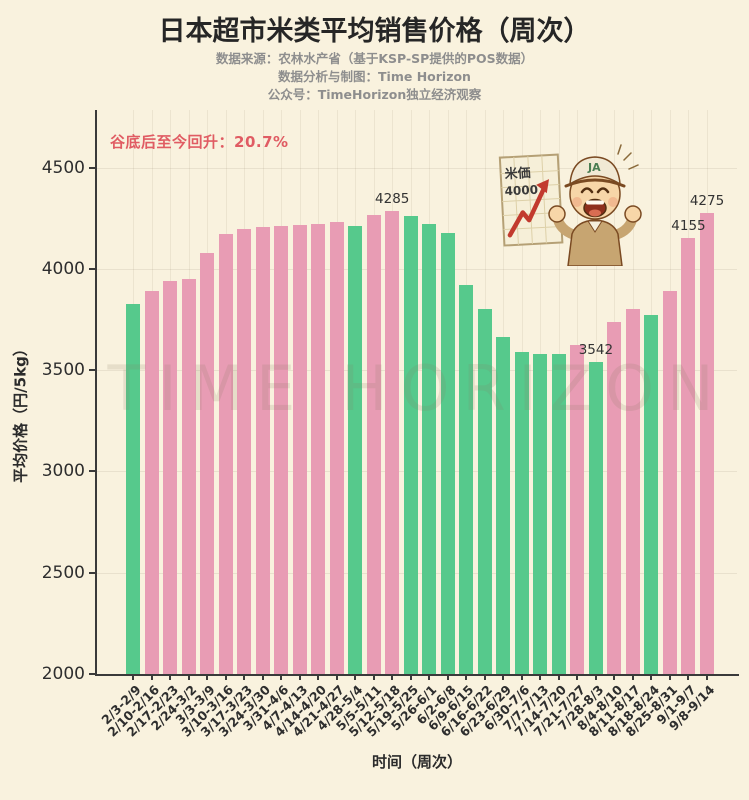 Image resolution: width=749 pixels, height=800 pixels. What do you see at coordinates (417, 168) in the screenshot?
I see `h-gridline` at bounding box center [417, 168].